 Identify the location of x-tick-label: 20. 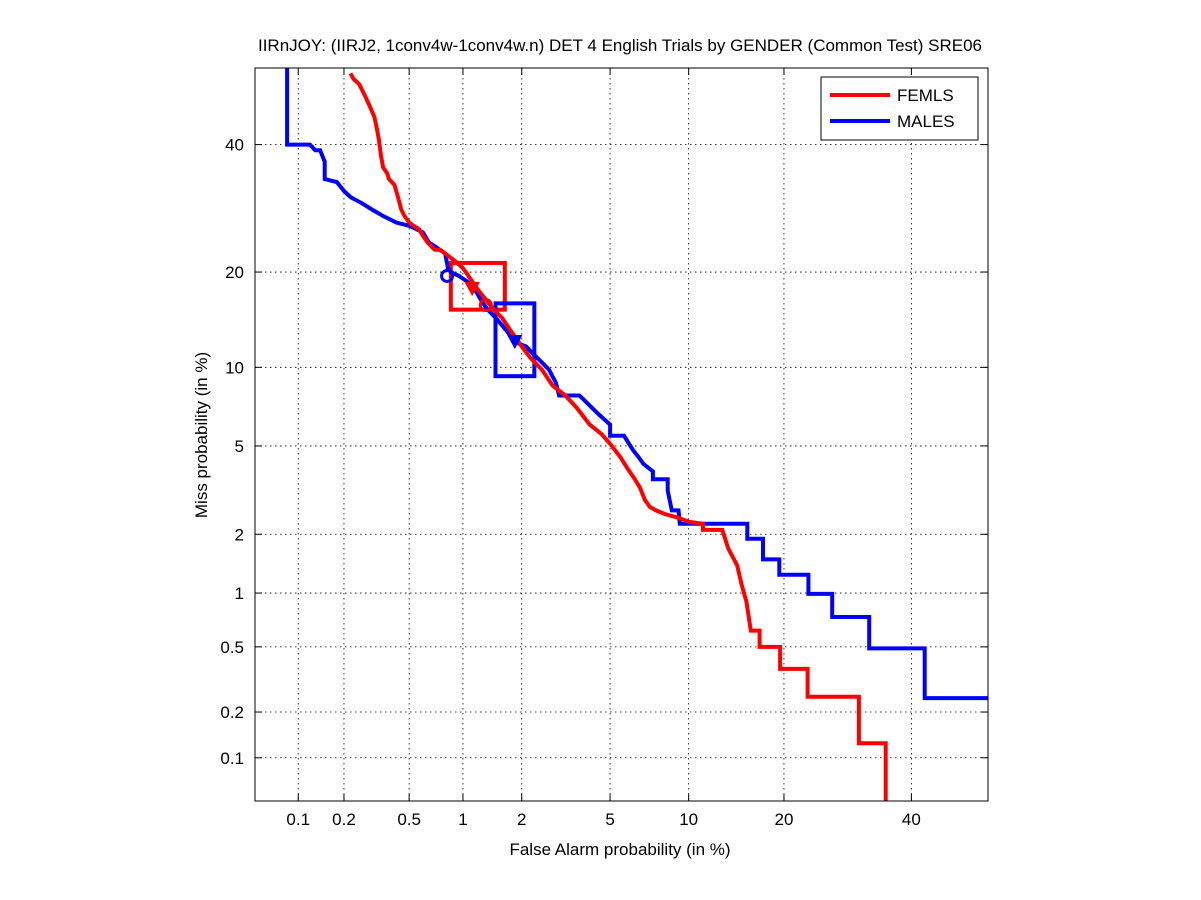
(783, 819).